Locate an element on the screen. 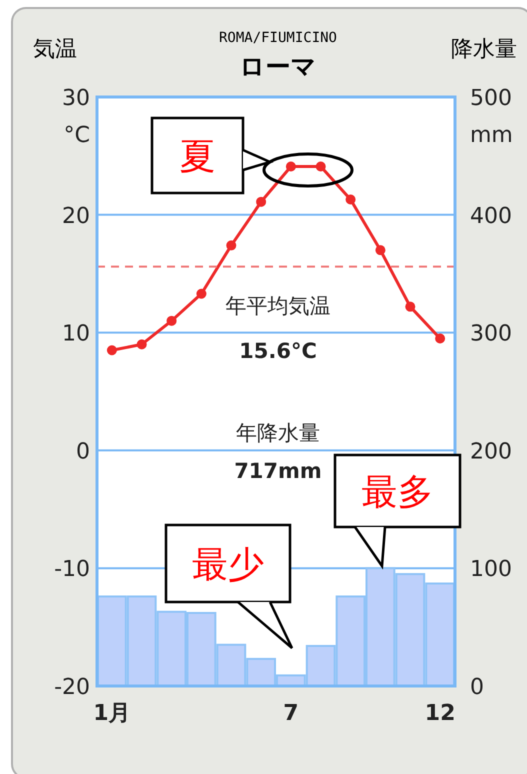  y2-tick-label: 0 is located at coordinates (477, 687).